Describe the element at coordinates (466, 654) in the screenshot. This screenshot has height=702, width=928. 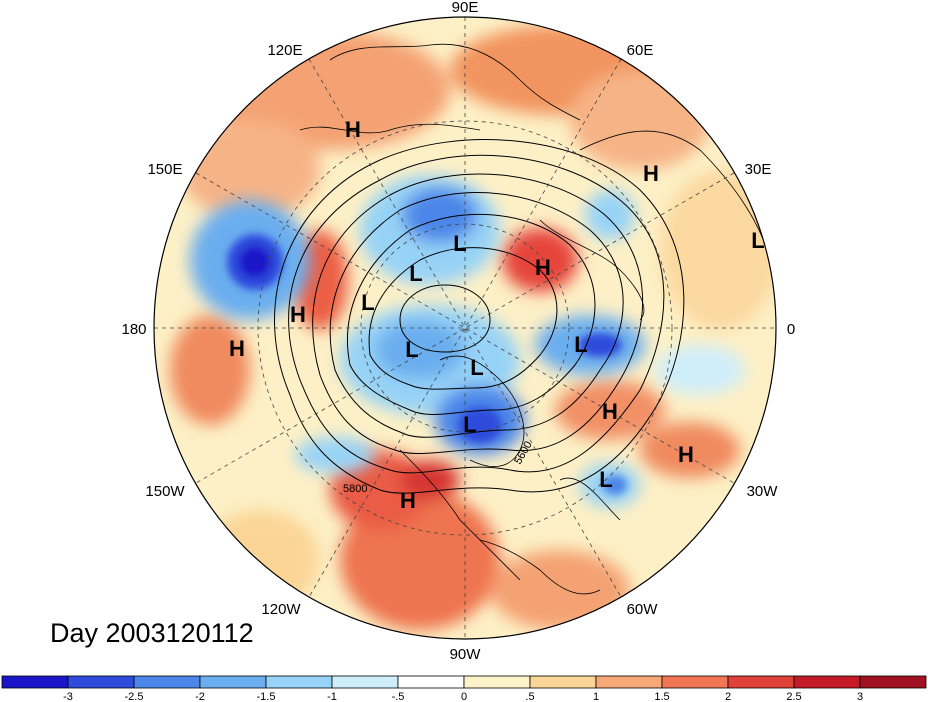
I see `lon-label-90w: 90W` at that location.